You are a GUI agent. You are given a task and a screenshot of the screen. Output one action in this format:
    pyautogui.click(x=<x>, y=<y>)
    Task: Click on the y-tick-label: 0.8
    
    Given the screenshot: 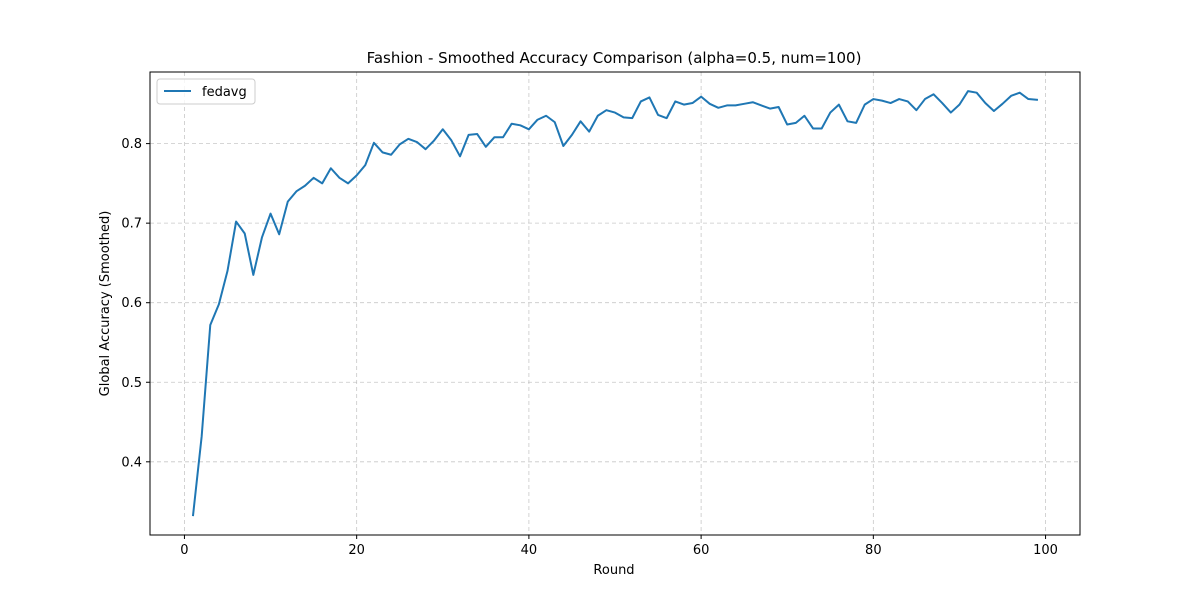 What is the action you would take?
    pyautogui.click(x=131, y=144)
    